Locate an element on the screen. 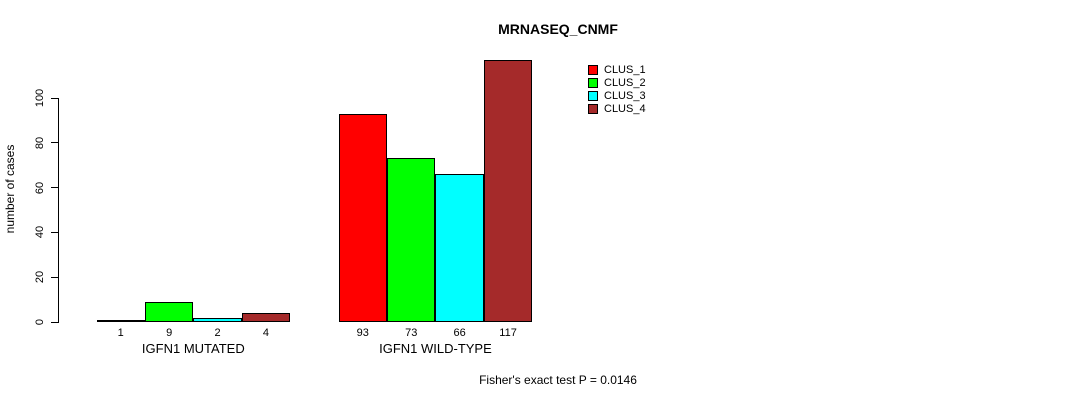 The height and width of the screenshot is (400, 1090). legend-item-clus-3: CLUS_3 is located at coordinates (617, 95).